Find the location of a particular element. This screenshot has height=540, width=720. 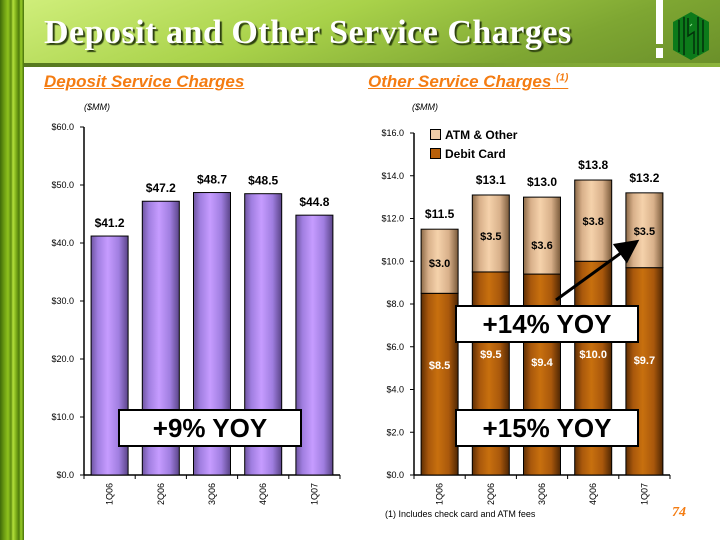

debit-card-label: $8.5 is located at coordinates (439, 366).